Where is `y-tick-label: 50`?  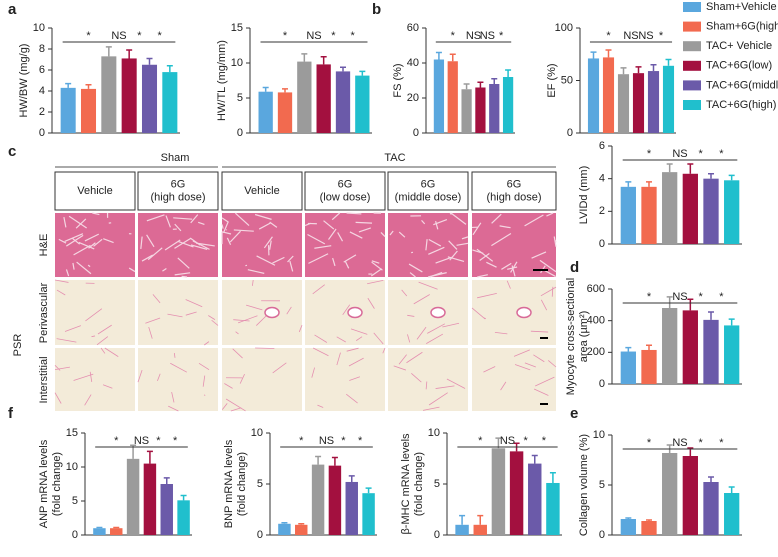 y-tick-label: 50 is located at coordinates (567, 80).